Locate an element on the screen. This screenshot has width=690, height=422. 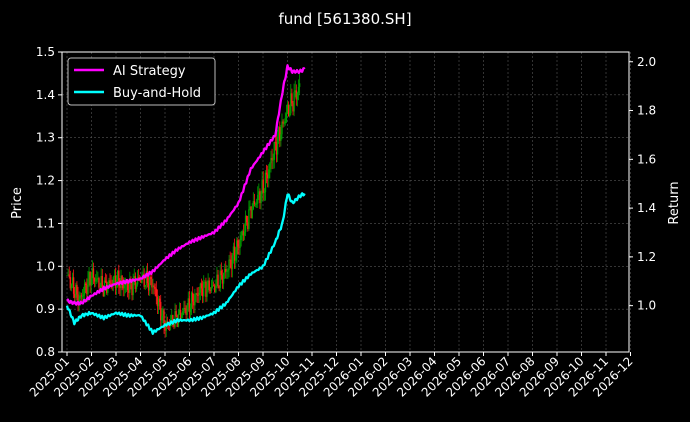
left-tick-label: 1.1 is located at coordinates (45, 223).